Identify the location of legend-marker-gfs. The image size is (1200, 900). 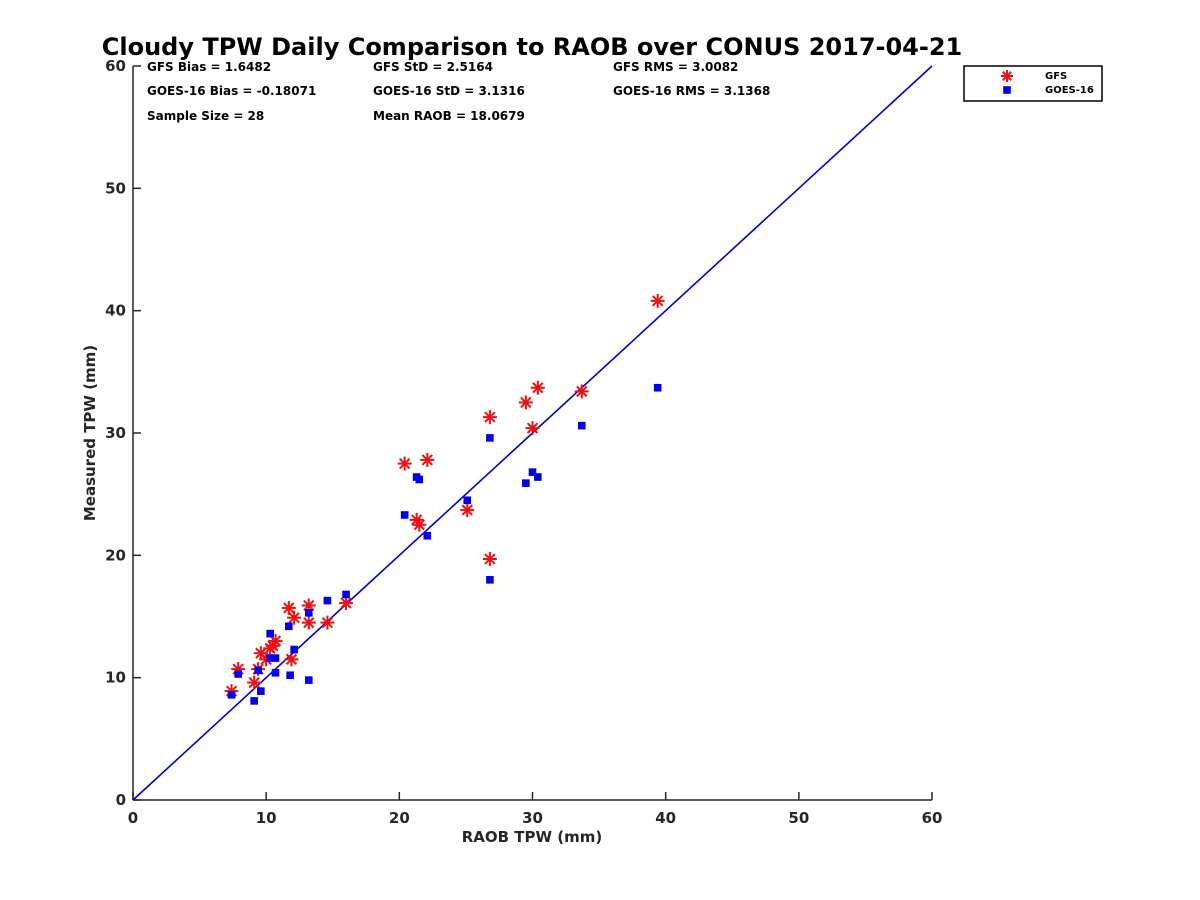
(1007, 76).